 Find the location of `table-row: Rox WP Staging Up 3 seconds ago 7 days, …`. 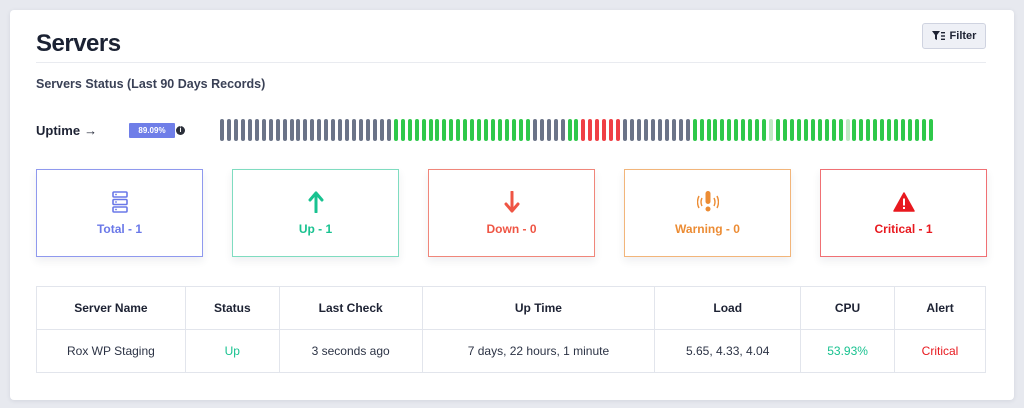

table-row: Rox WP Staging Up 3 seconds ago 7 days, … is located at coordinates (511, 351).